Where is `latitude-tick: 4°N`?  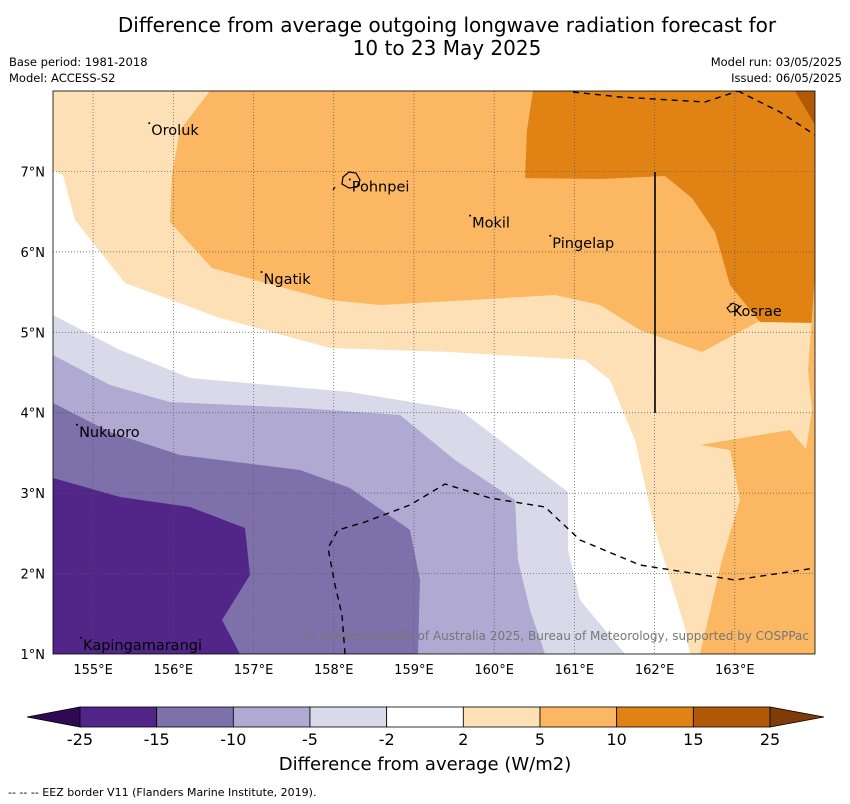 latitude-tick: 4°N is located at coordinates (33, 414).